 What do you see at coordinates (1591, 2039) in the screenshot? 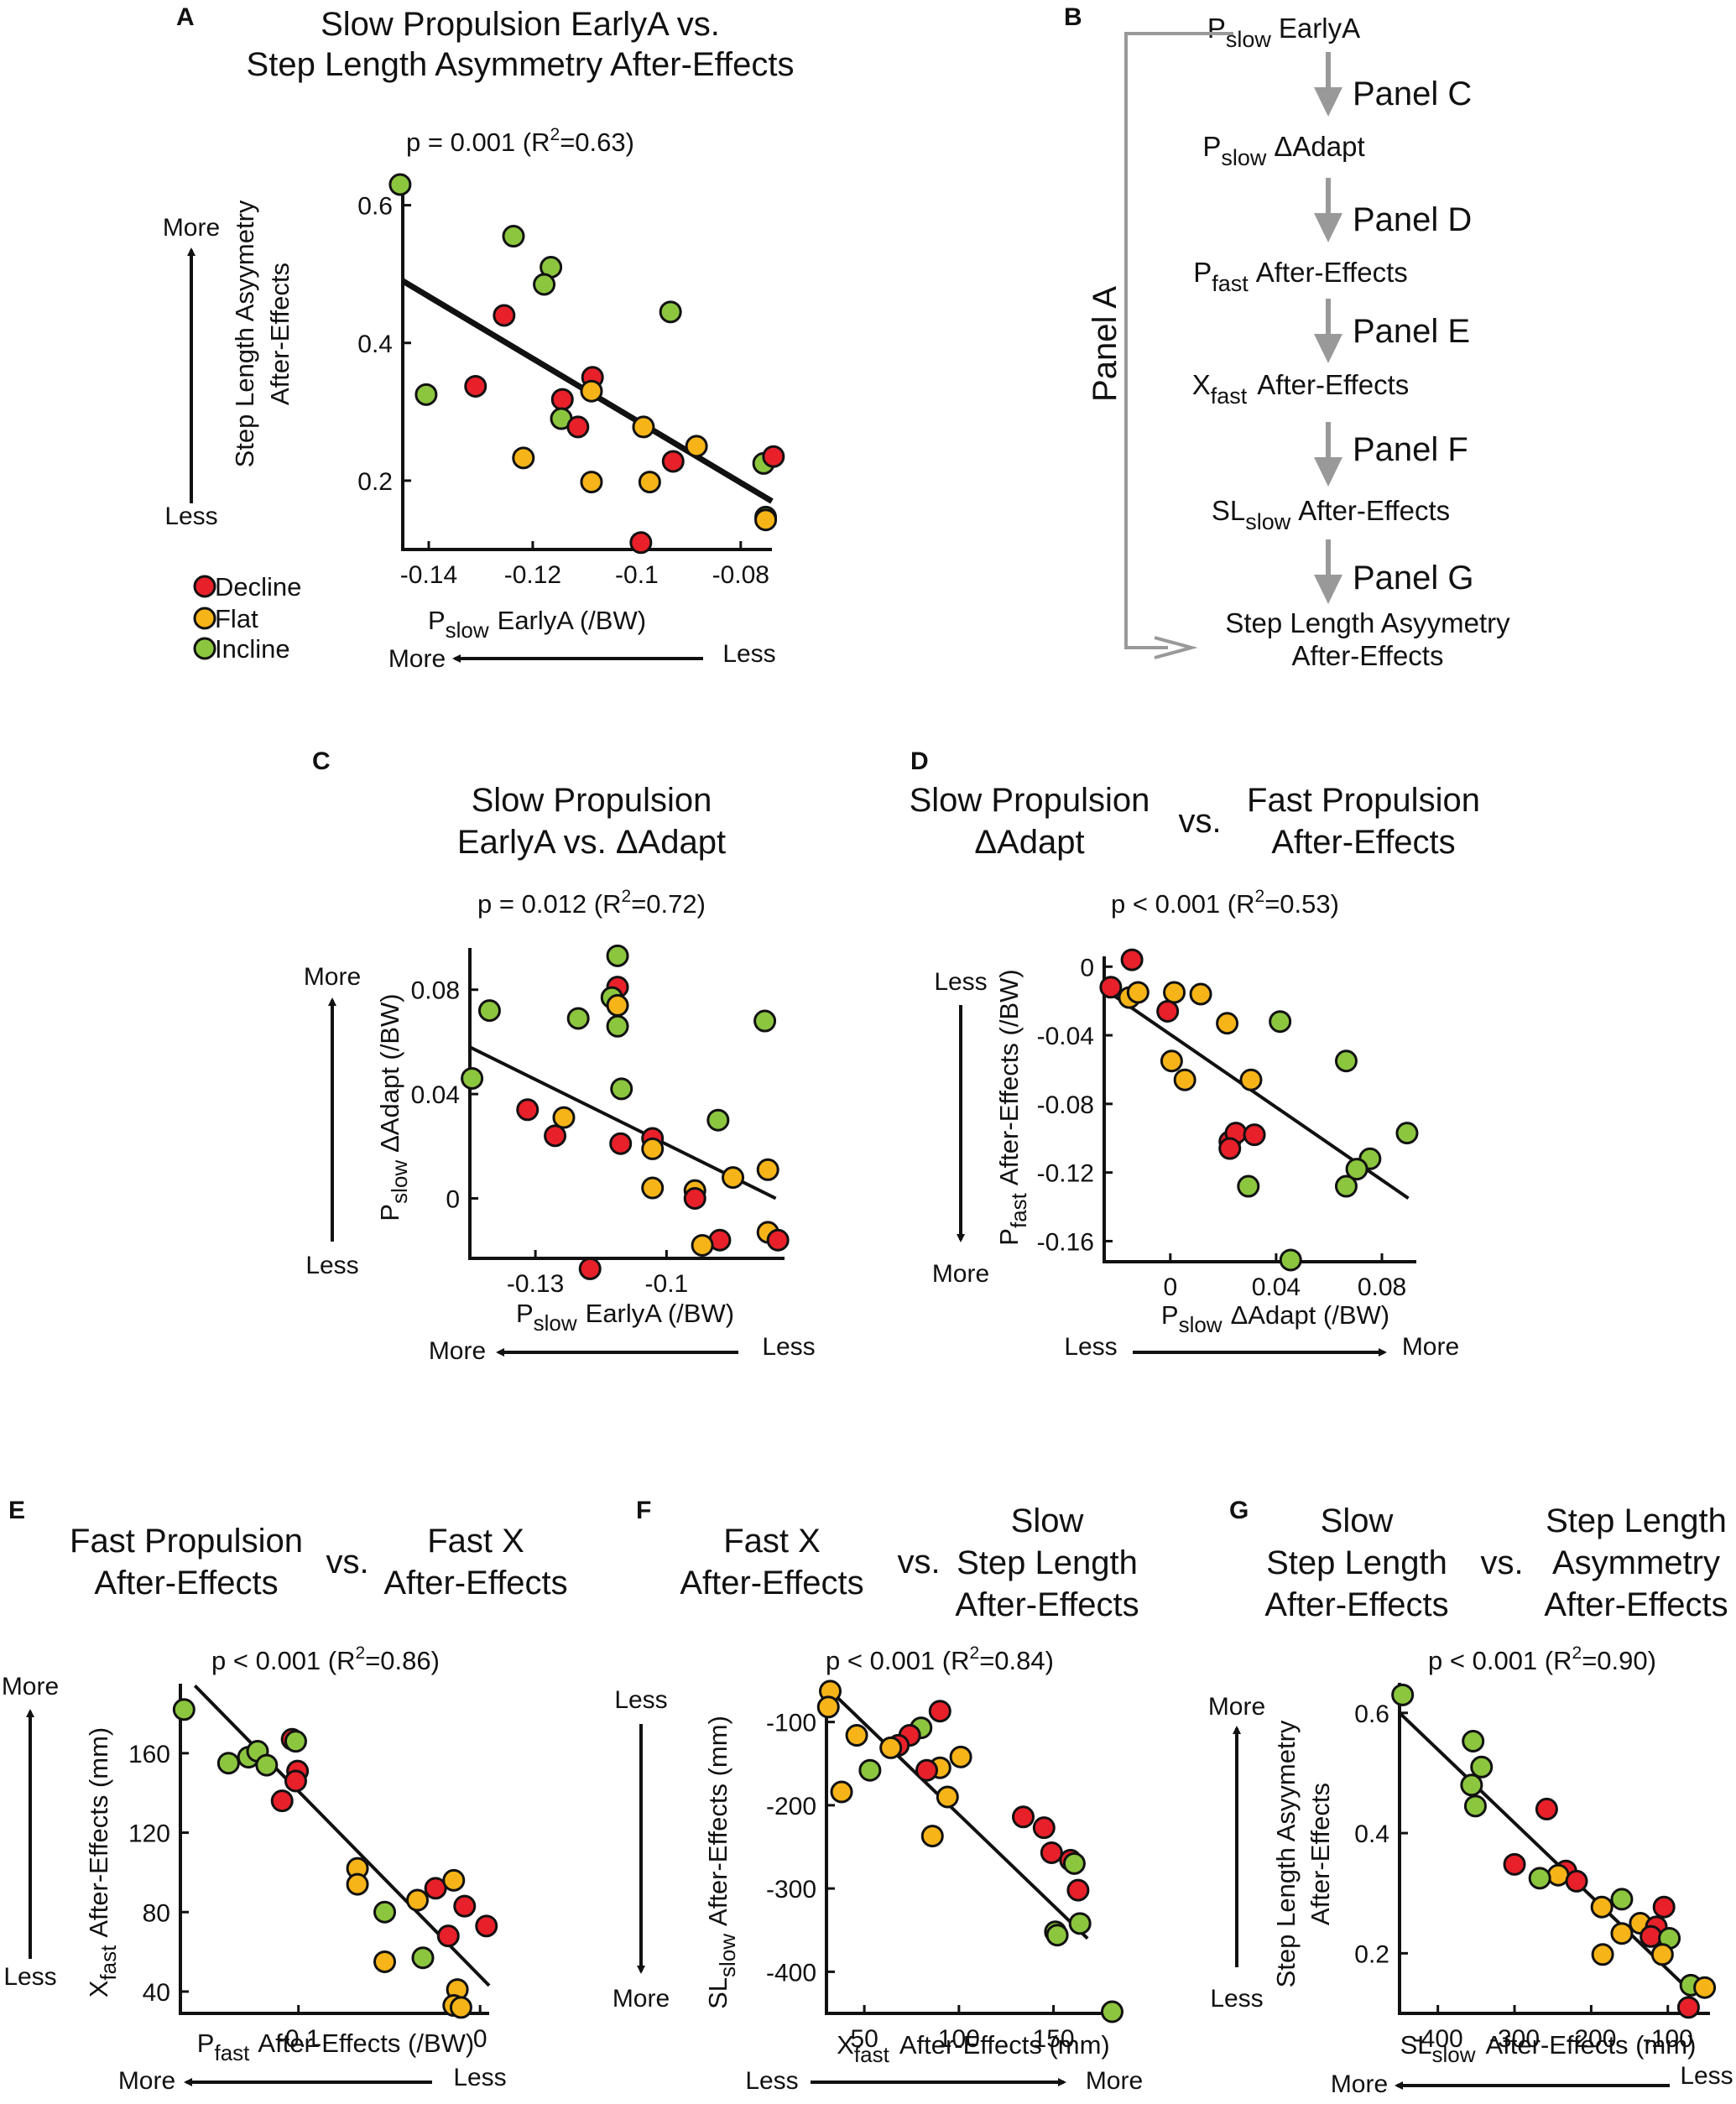
I see `x-tick-label: -200` at bounding box center [1591, 2039].